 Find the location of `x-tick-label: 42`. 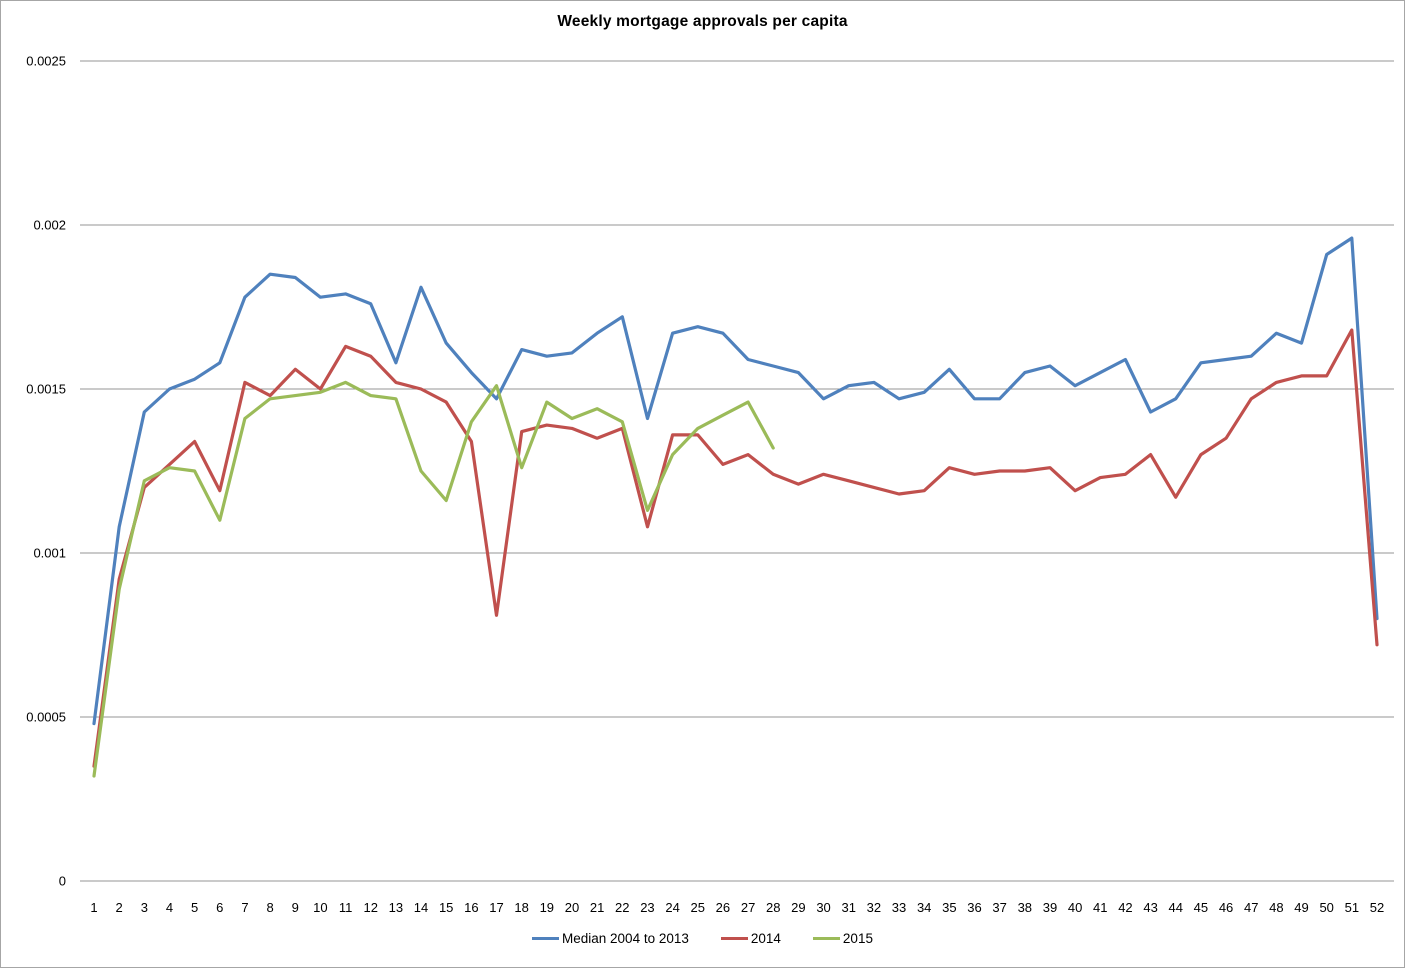

x-tick-label: 42 is located at coordinates (1125, 907).